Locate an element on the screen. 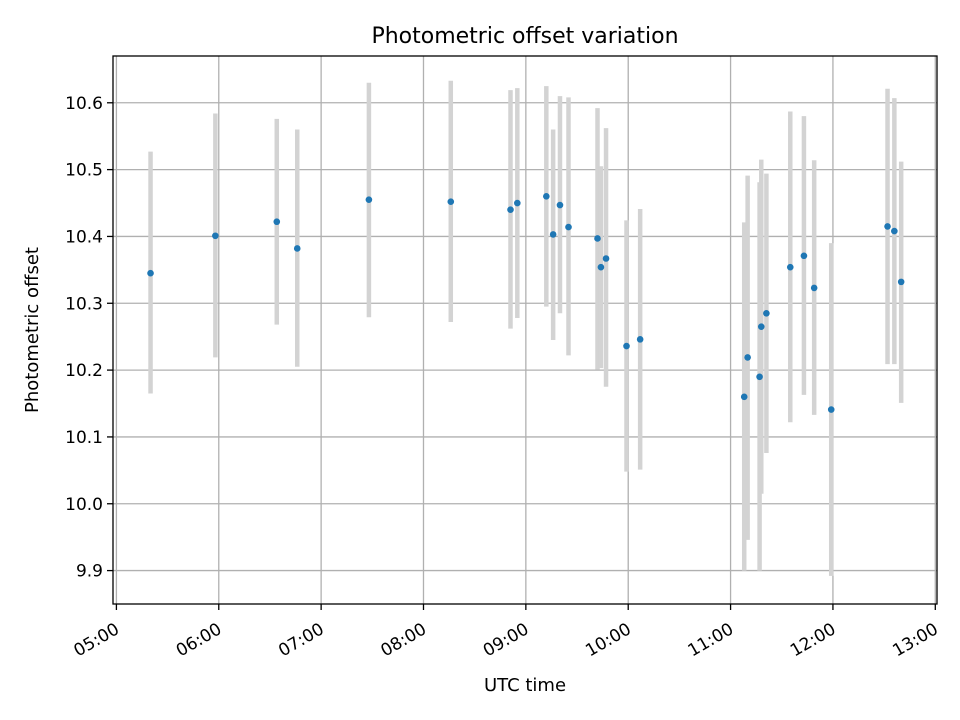  y-tick-label: 10.2 is located at coordinates (84, 371).